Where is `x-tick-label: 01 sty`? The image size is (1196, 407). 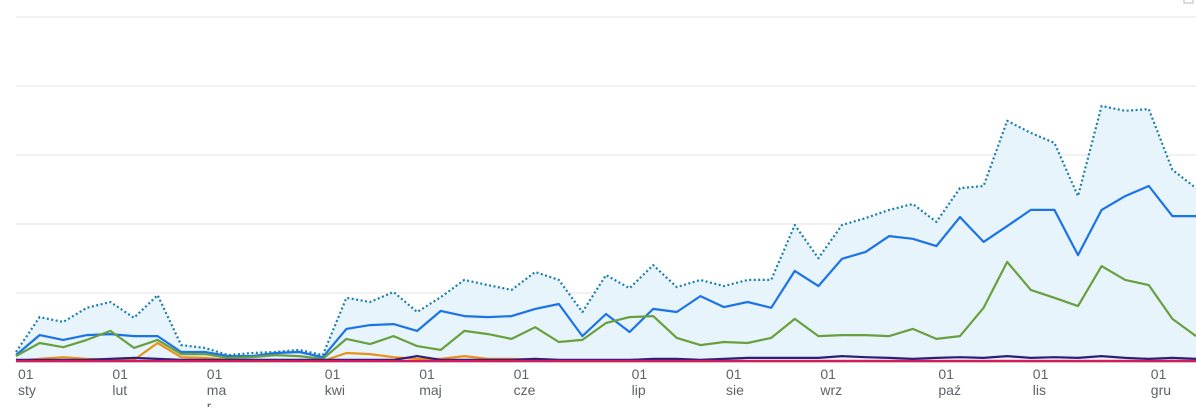 x-tick-label: 01 sty is located at coordinates (27, 382).